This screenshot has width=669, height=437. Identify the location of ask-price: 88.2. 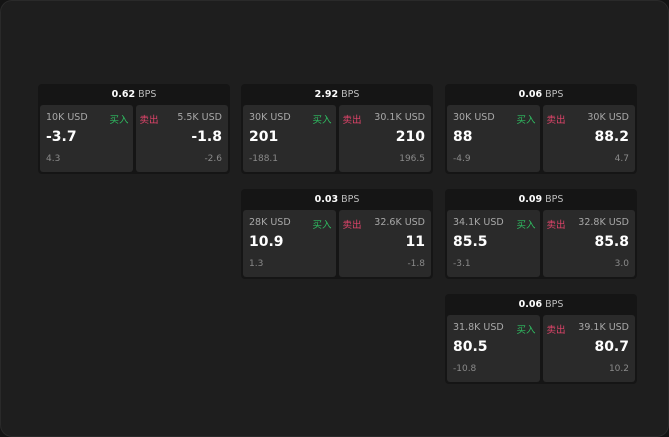
(611, 137).